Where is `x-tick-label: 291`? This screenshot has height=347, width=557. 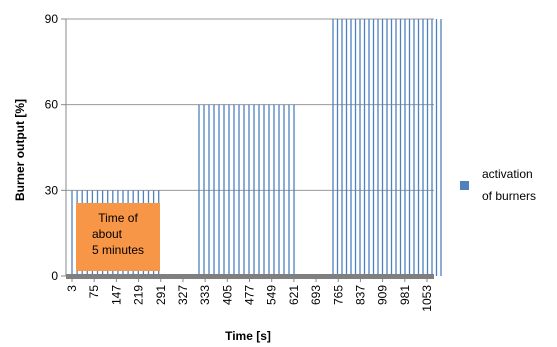
x-tick-label: 291 is located at coordinates (161, 295).